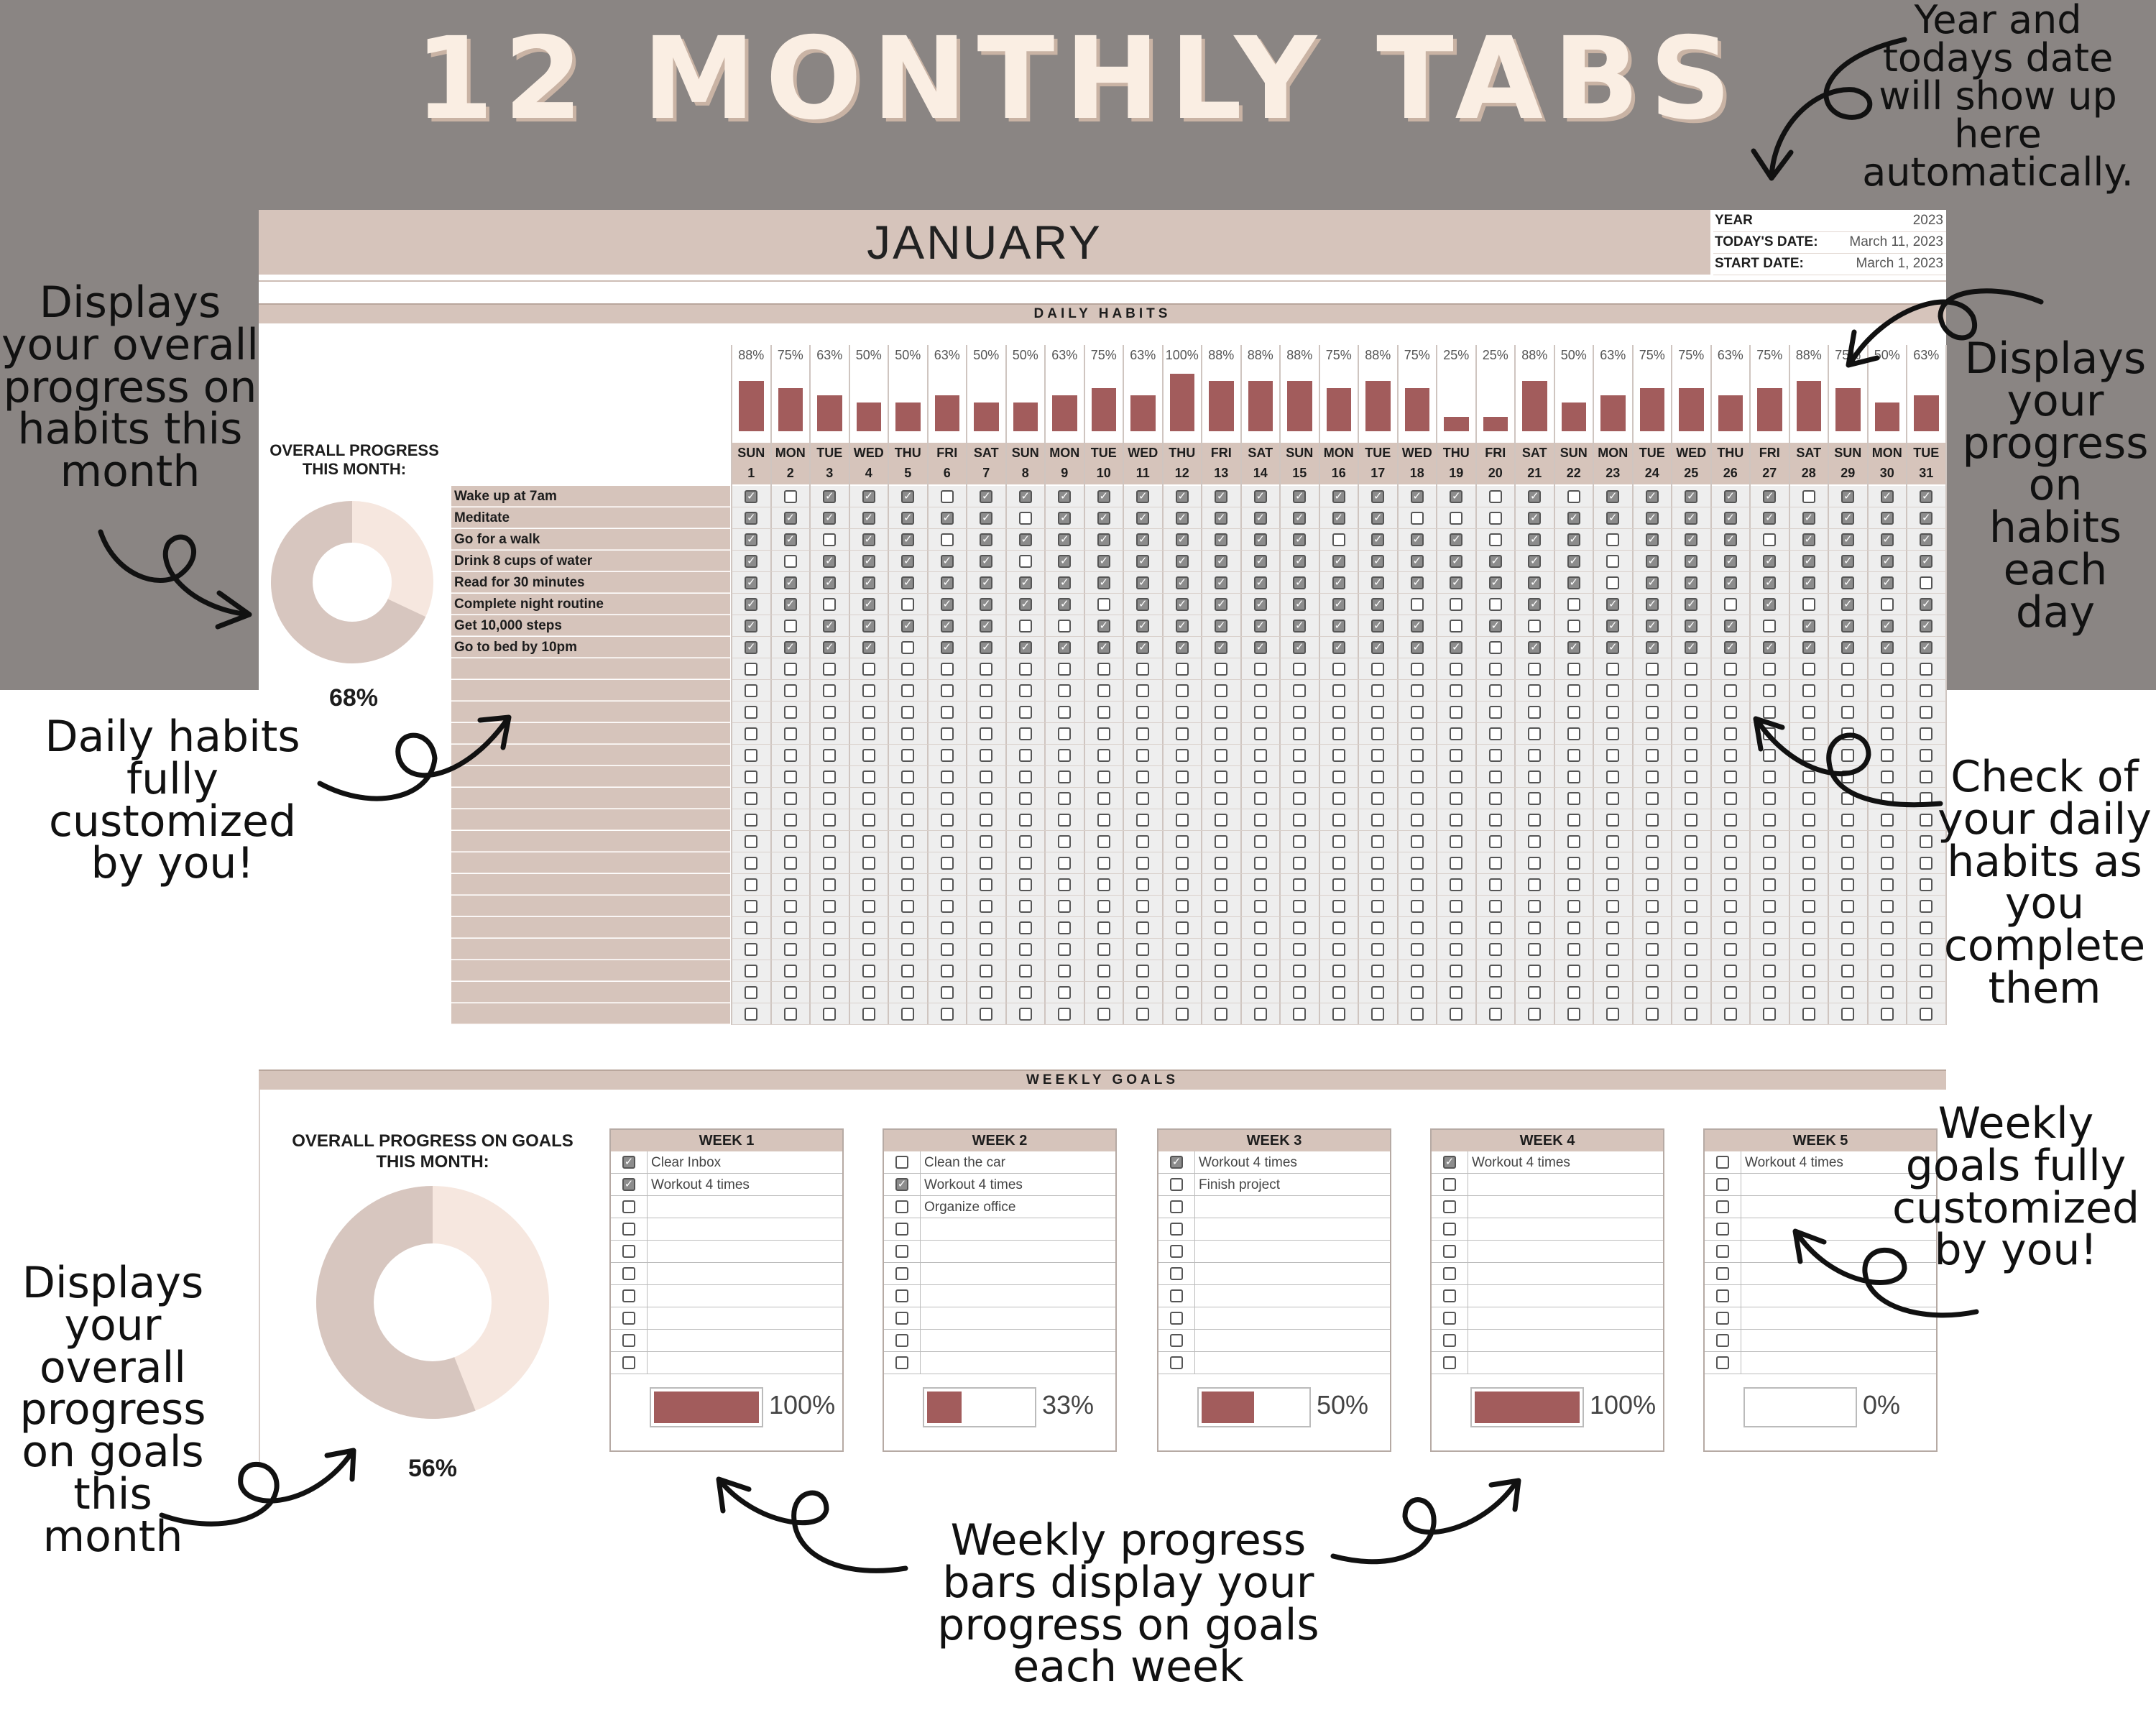 The height and width of the screenshot is (1725, 2156). I want to click on habit-name-cell: Wake up at 7am, so click(590, 496).